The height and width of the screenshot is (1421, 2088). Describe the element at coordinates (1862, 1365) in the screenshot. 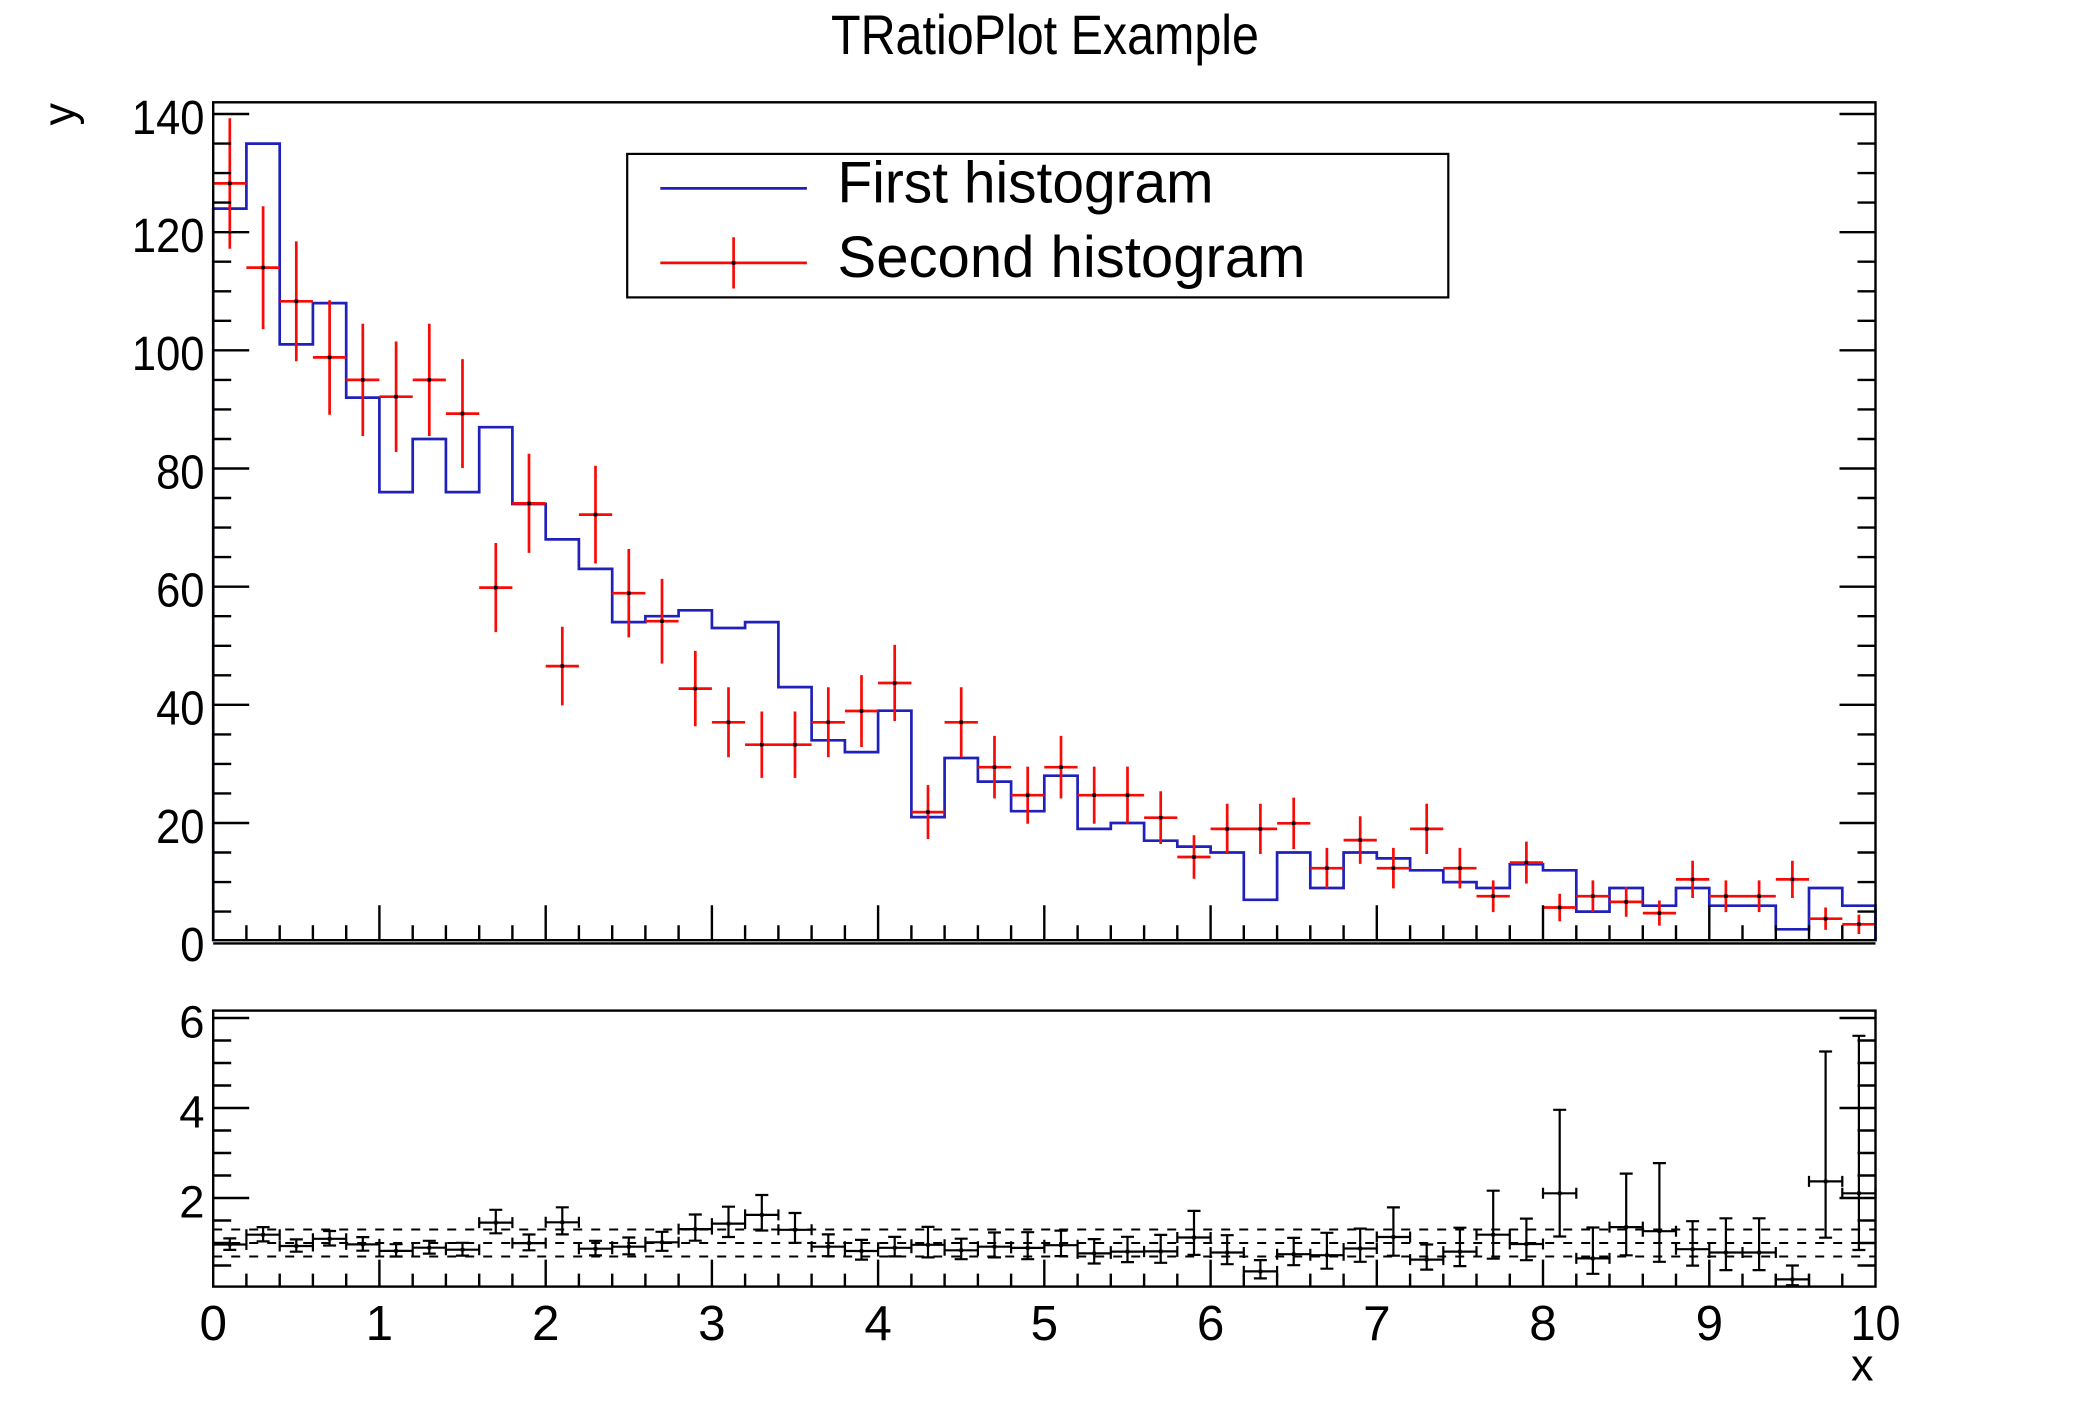

I see `svg-text: x` at that location.